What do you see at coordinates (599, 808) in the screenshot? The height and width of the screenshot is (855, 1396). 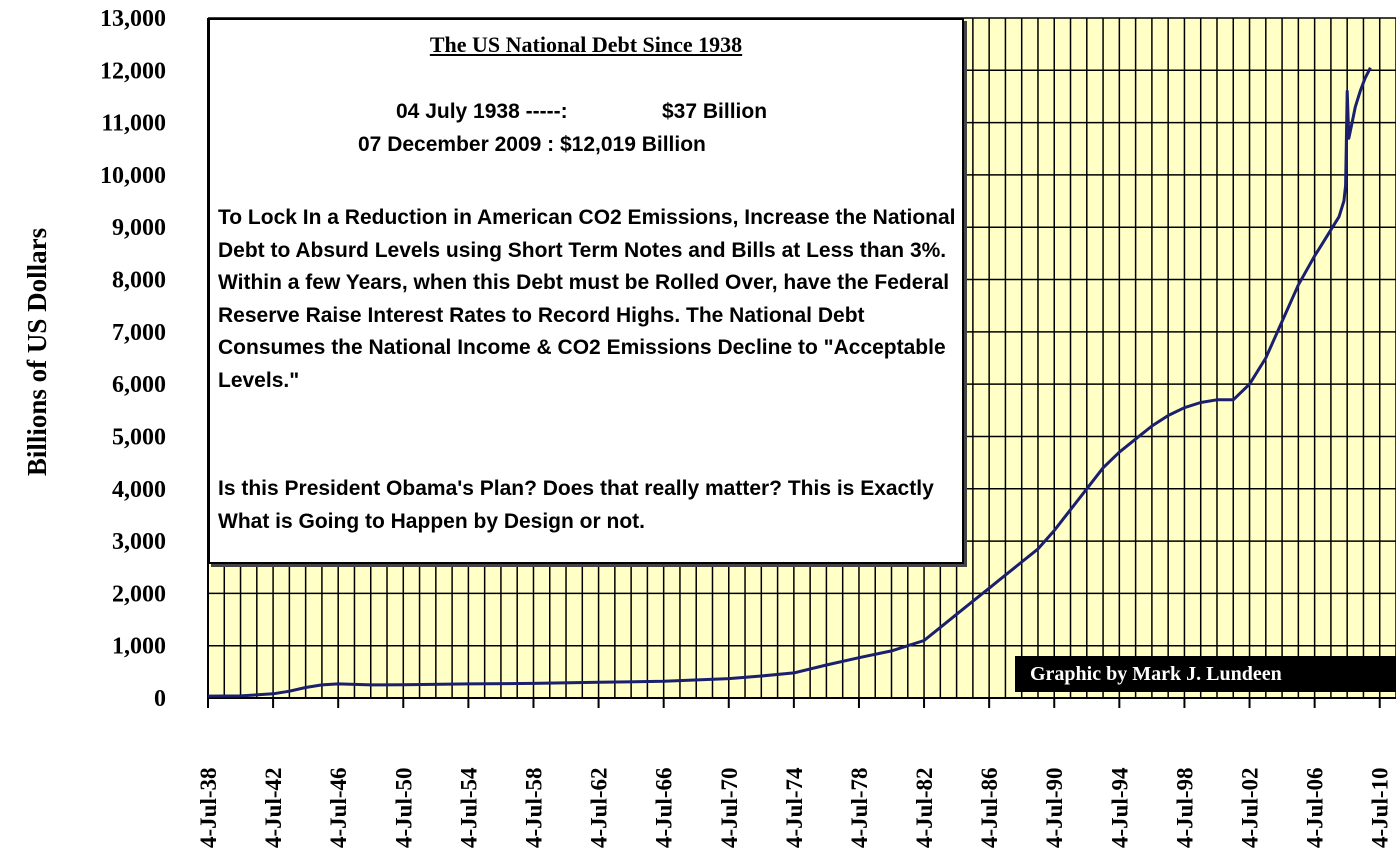 I see `x-tick-label: 4-Jul-62` at bounding box center [599, 808].